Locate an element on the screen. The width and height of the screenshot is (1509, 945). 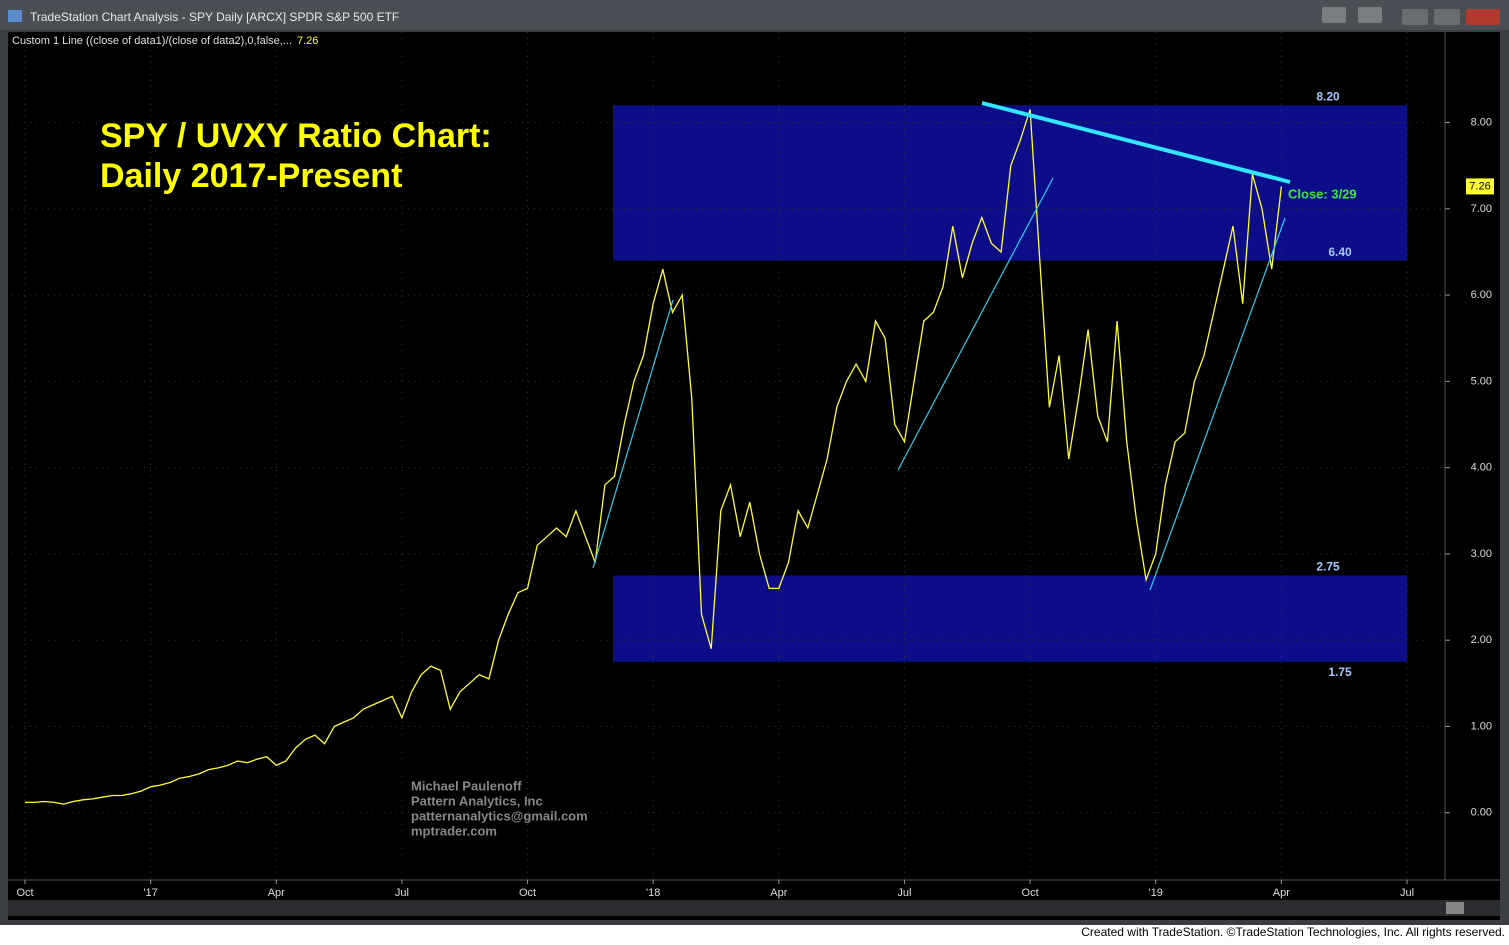
last-value-label: 7.26 is located at coordinates (1479, 186).